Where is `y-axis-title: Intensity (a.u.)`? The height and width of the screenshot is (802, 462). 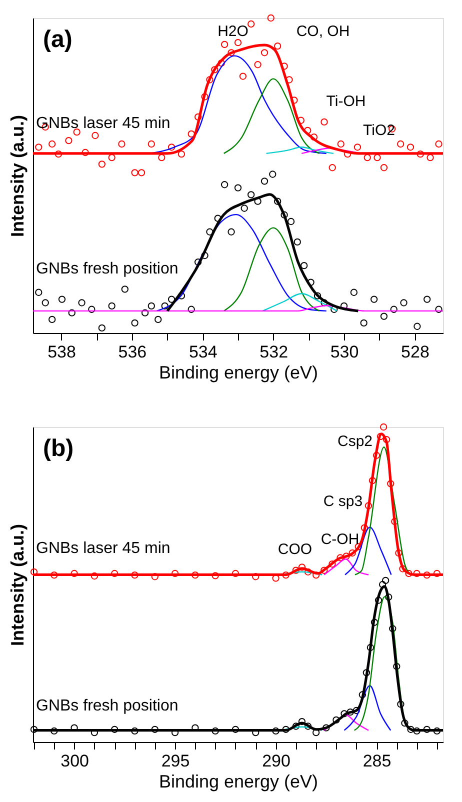 y-axis-title: Intensity (a.u.) is located at coordinates (18, 176).